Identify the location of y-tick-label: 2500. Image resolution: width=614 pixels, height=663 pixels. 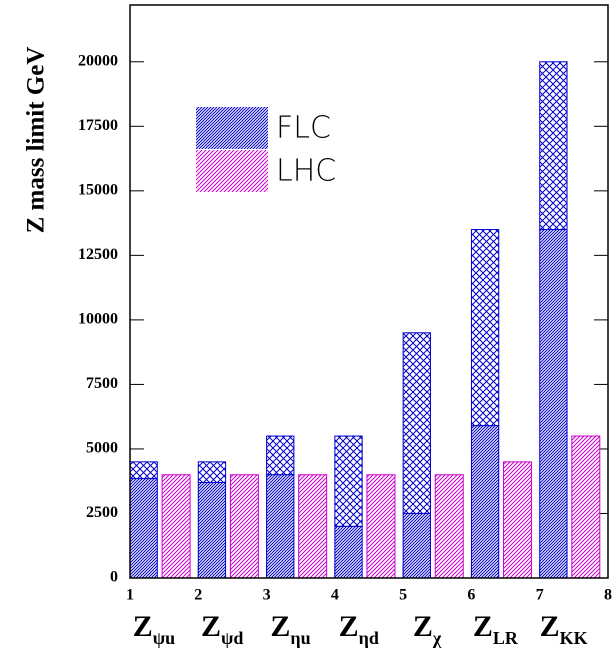
(102, 512).